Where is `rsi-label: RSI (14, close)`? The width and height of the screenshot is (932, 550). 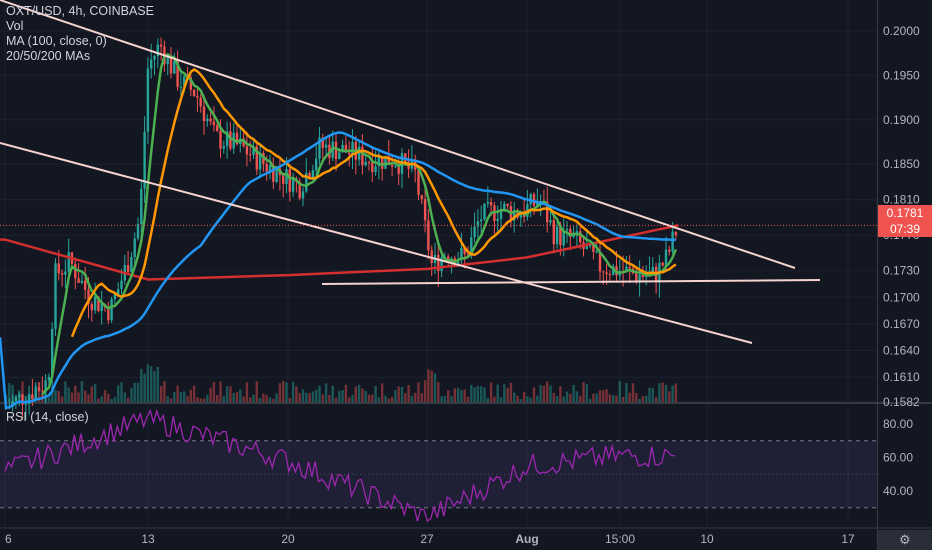 rsi-label: RSI (14, close) is located at coordinates (47, 417).